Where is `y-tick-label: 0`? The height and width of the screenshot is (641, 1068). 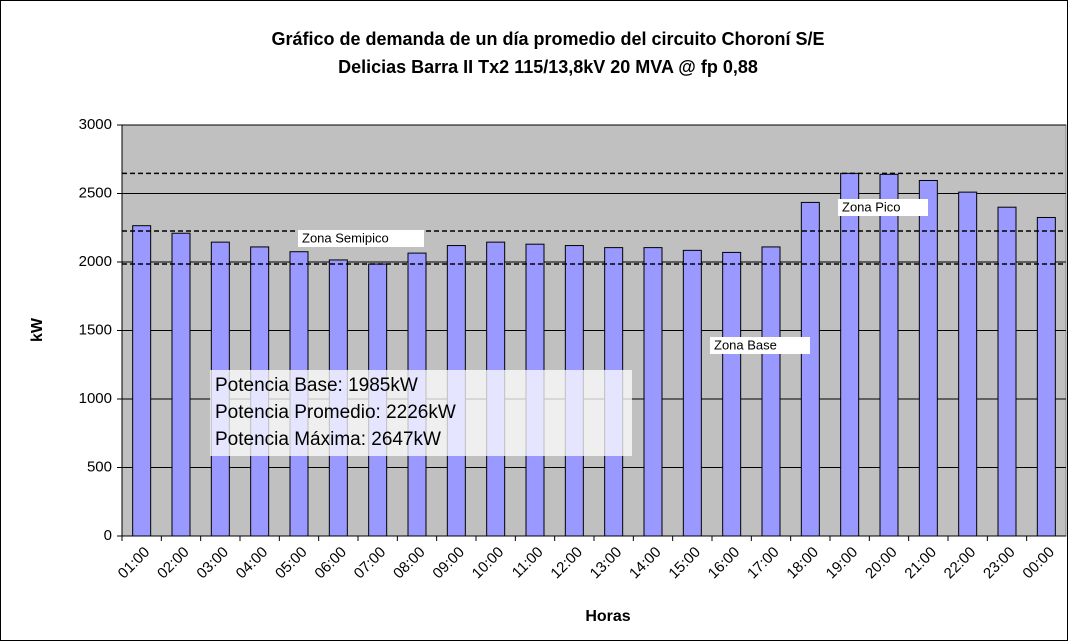
y-tick-label: 0 is located at coordinates (108, 535).